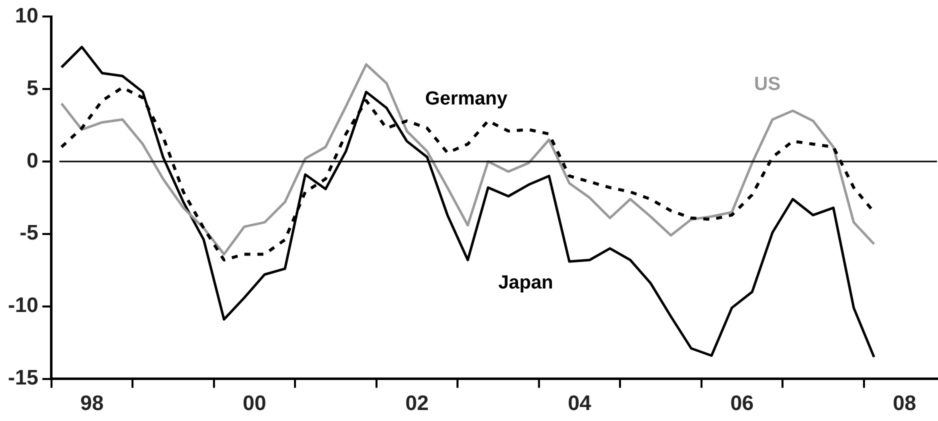  What do you see at coordinates (32, 88) in the screenshot?
I see `y-tick-label: 5` at bounding box center [32, 88].